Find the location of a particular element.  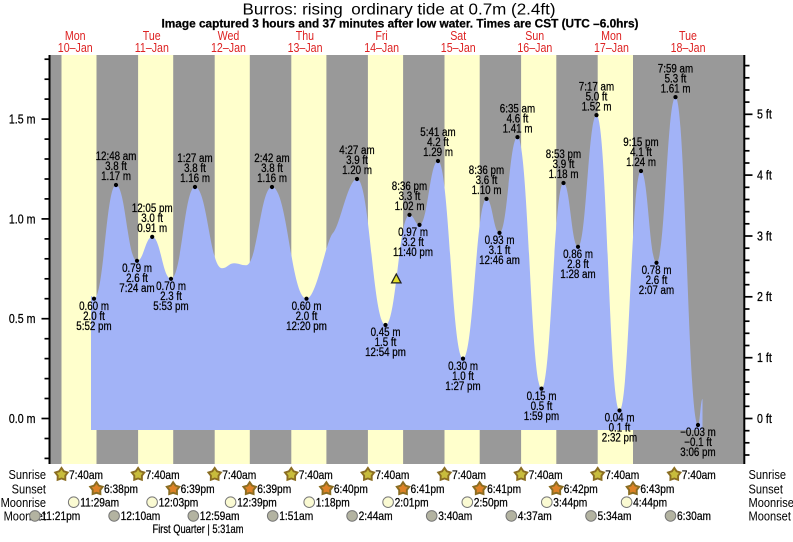

svg-text: 6:30am is located at coordinates (694, 516).